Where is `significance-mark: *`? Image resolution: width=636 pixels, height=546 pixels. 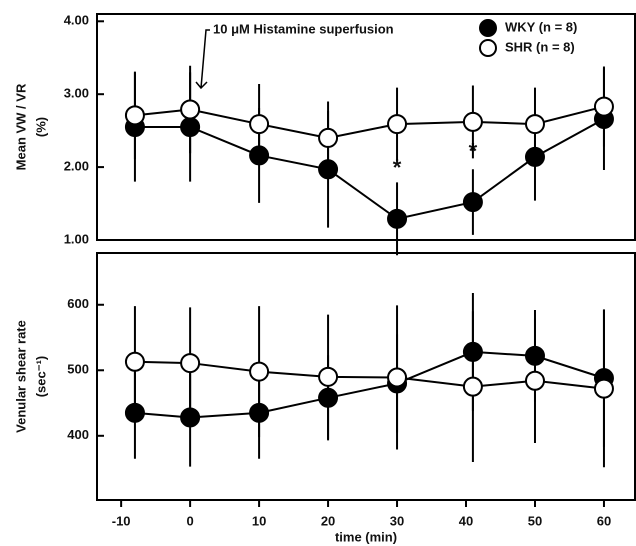 significance-mark: * is located at coordinates (397, 167).